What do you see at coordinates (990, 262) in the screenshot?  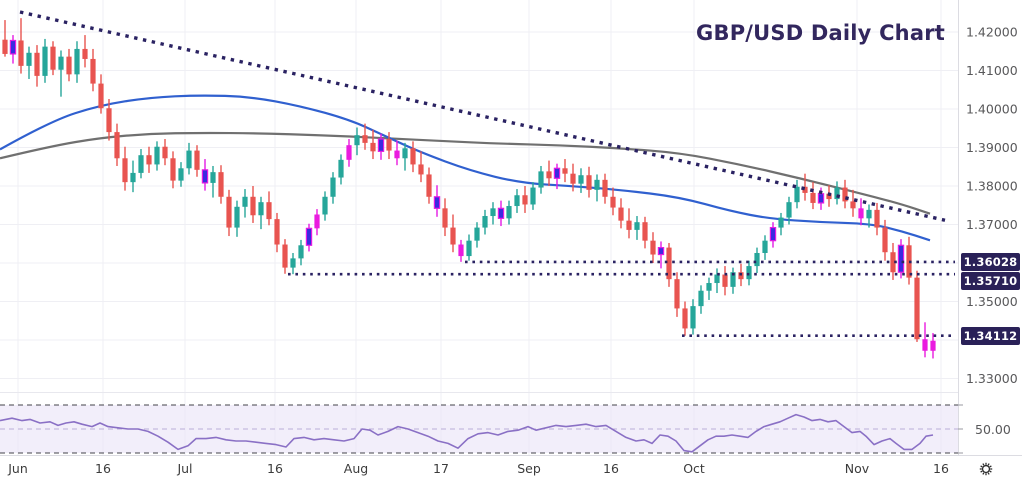 I see `support-level-badge-1: 1.36028` at bounding box center [990, 262].